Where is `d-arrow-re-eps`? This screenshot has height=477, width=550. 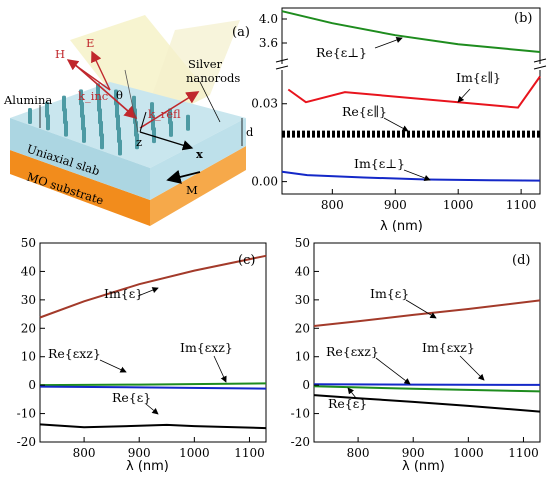 d-arrow-re-eps is located at coordinates (352, 393).